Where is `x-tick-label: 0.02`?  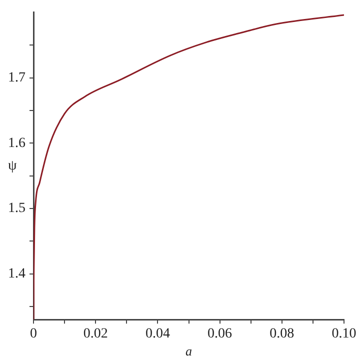 x-tick-label: 0.02 is located at coordinates (95, 334).